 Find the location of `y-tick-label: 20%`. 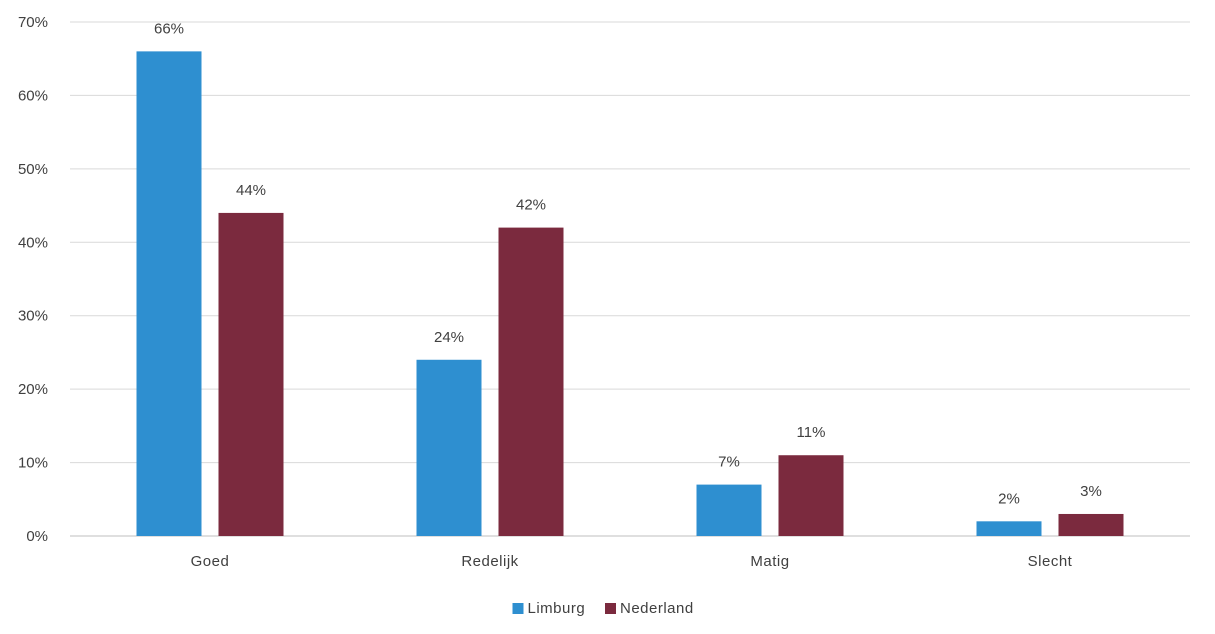

y-tick-label: 20% is located at coordinates (33, 389).